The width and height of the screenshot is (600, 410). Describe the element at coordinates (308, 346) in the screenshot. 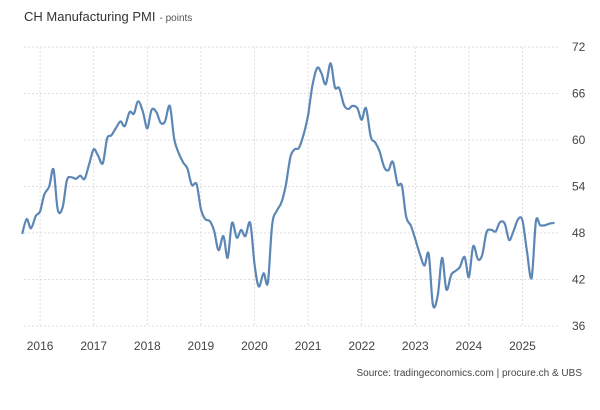

I see `x-tick-label: 2021` at that location.